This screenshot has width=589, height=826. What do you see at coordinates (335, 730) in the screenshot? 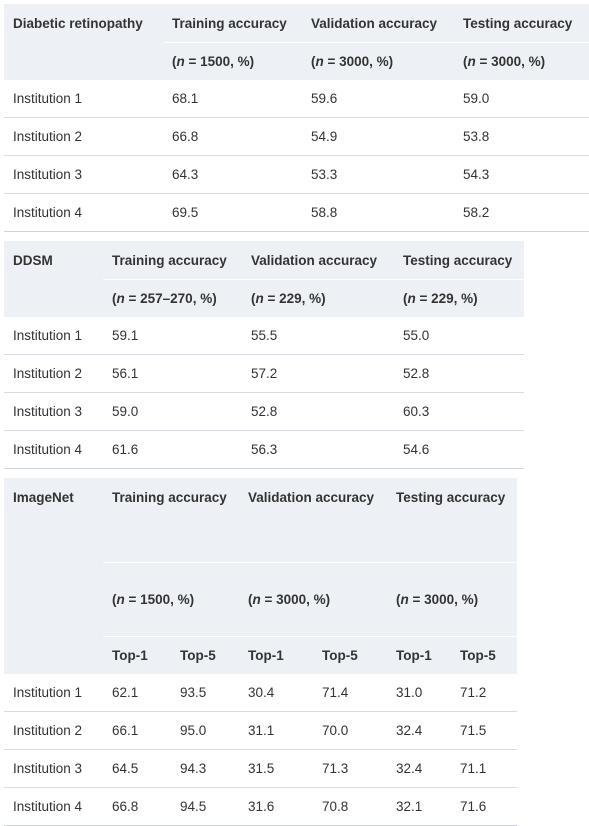
I see `table-cell: 70.0` at bounding box center [335, 730].